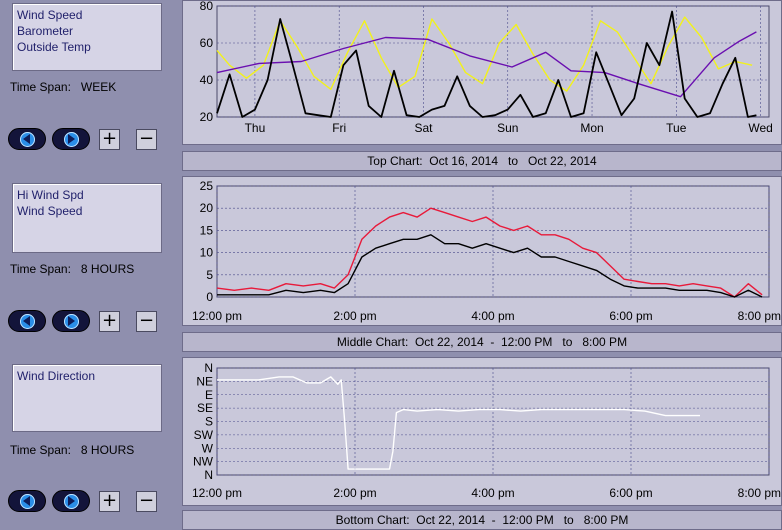  Describe the element at coordinates (482, 161) in the screenshot. I see `top-chart-caption: Top Chart: Oct 16, 2014 to Oct 22, 2014` at that location.